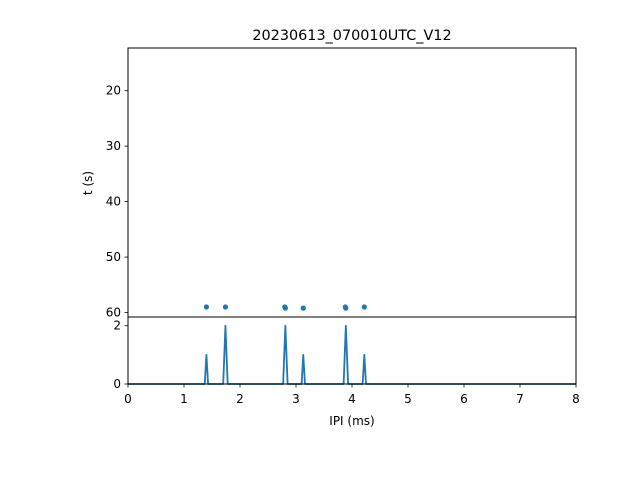  I want to click on bottom-x-tick-label: 3, so click(296, 399).